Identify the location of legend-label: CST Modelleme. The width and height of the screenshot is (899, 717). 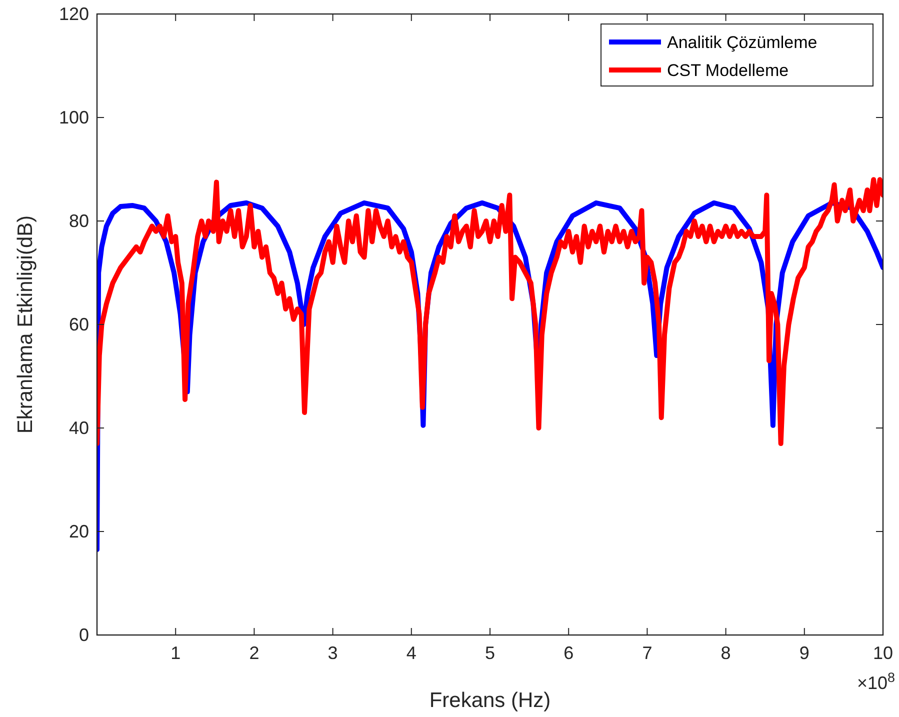
(728, 70).